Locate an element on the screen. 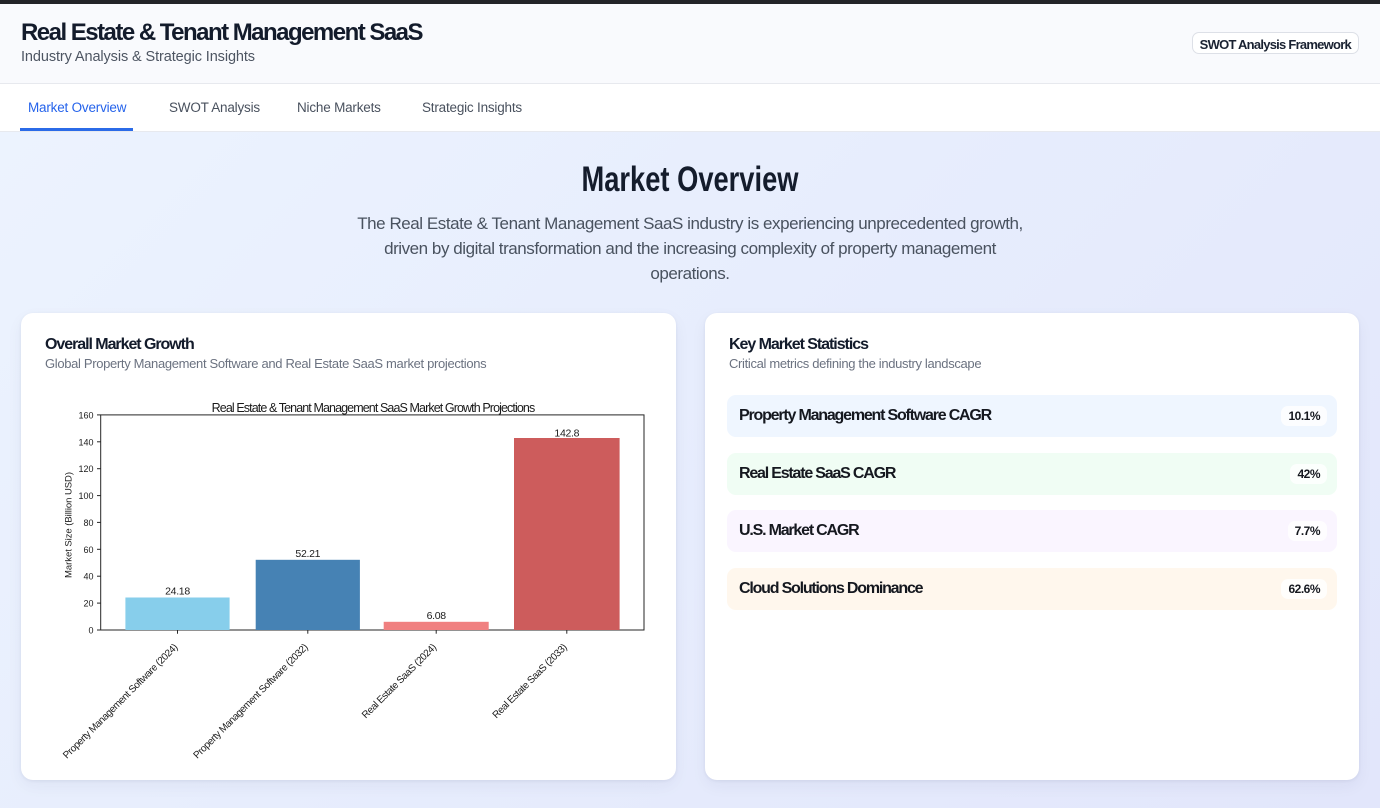  svg-text: 40 is located at coordinates (88, 577).